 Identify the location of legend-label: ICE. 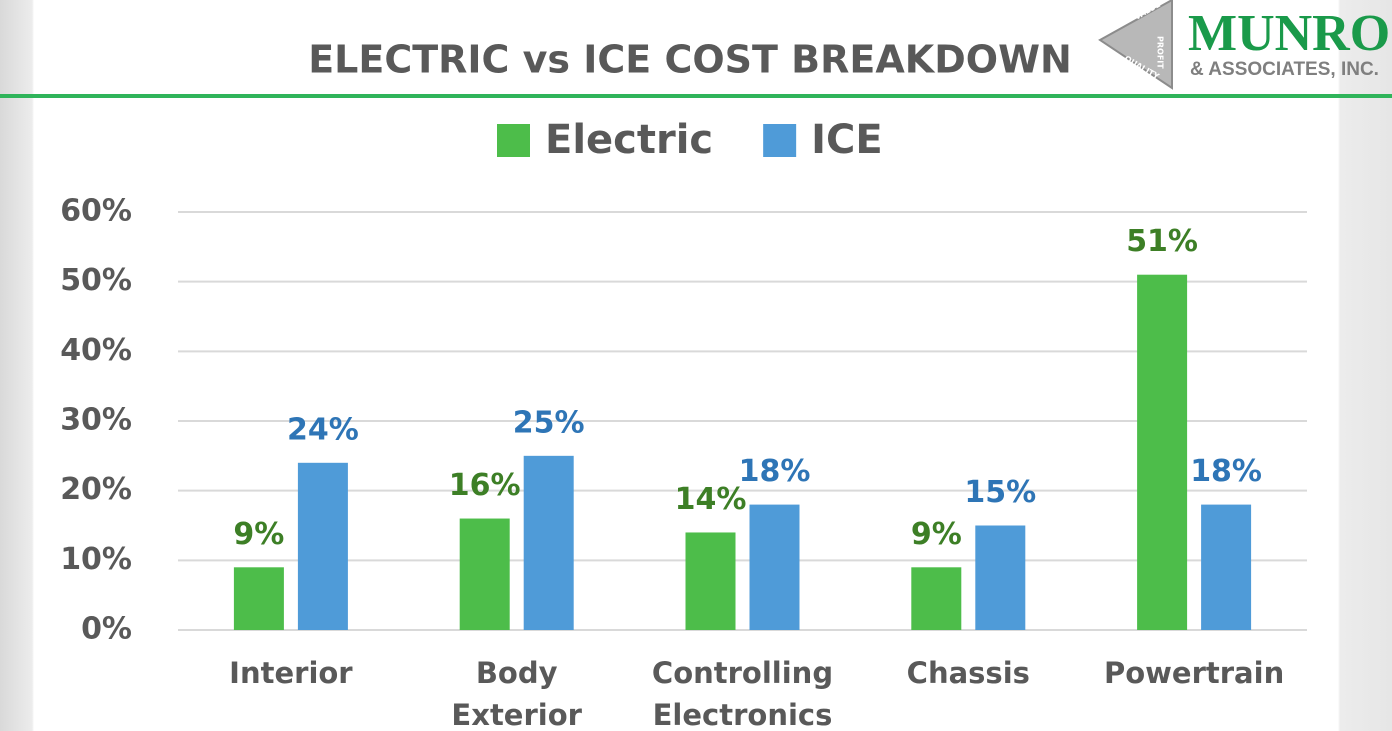
(847, 140).